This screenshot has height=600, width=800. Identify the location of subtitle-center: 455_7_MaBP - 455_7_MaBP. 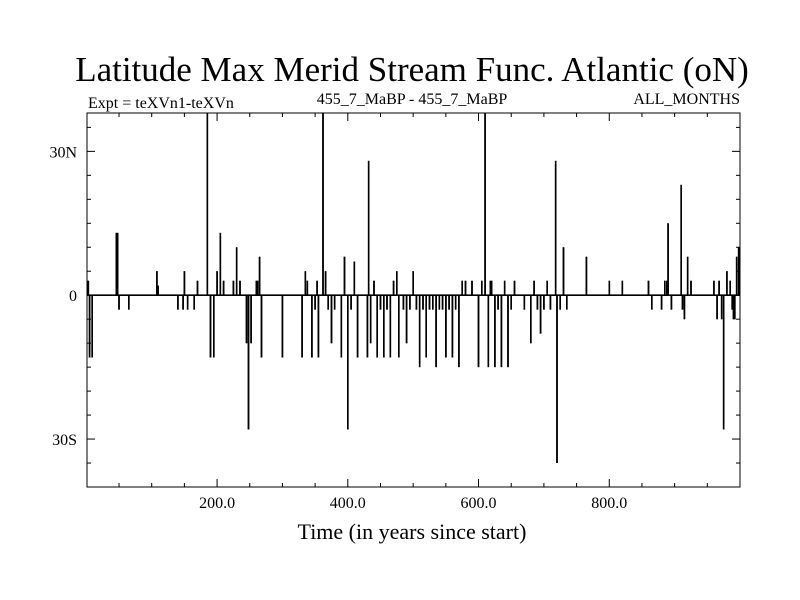
(412, 99).